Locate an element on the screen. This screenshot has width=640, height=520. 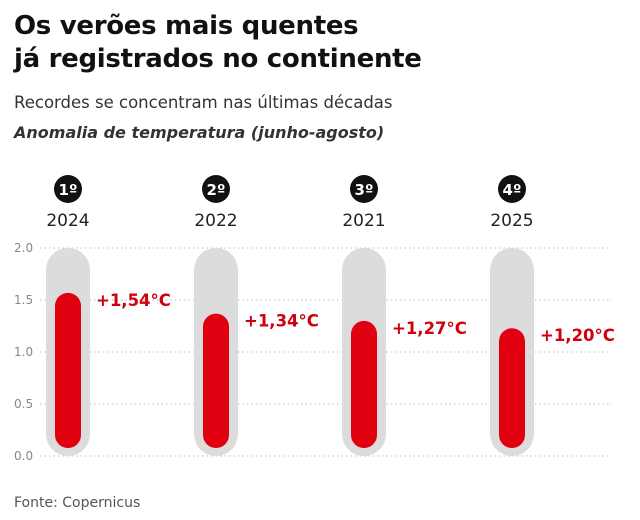
y-tick-label: 0.0 is located at coordinates (23, 456).